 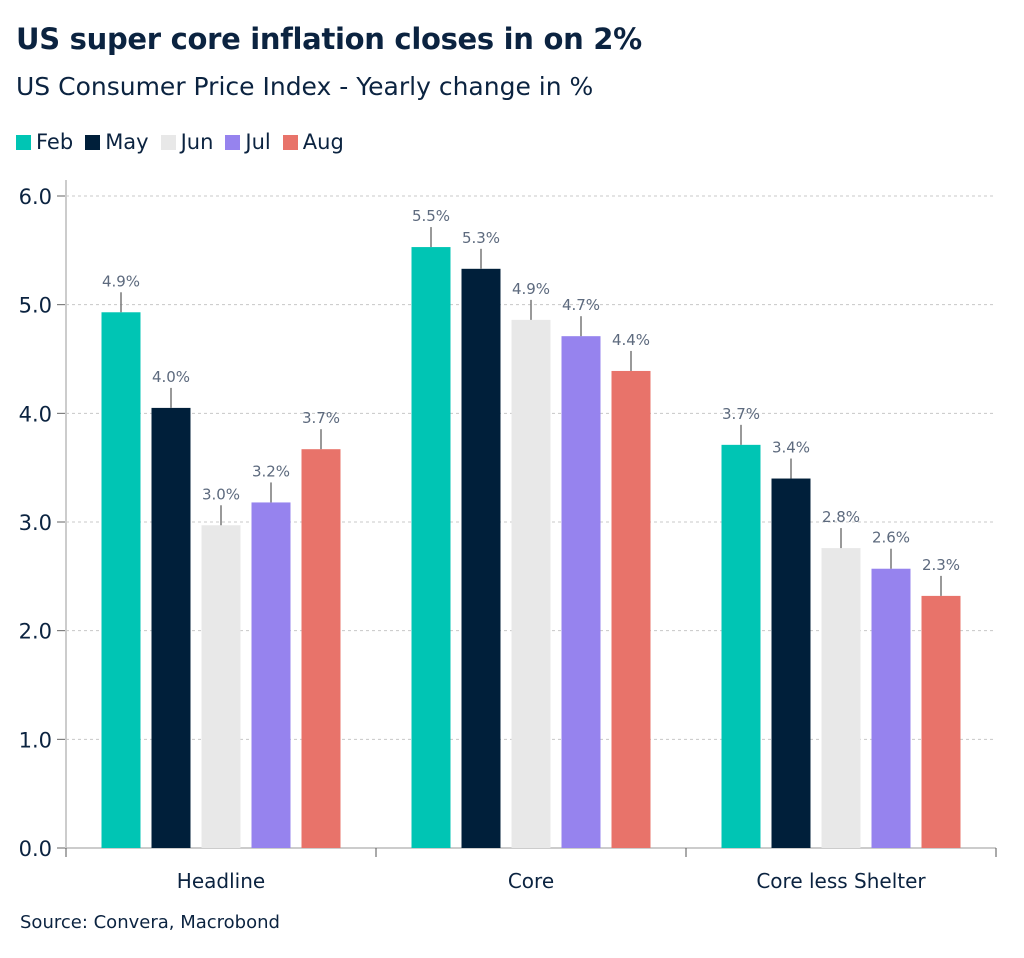 What do you see at coordinates (941, 565) in the screenshot?
I see `data-label: 2.3%` at bounding box center [941, 565].